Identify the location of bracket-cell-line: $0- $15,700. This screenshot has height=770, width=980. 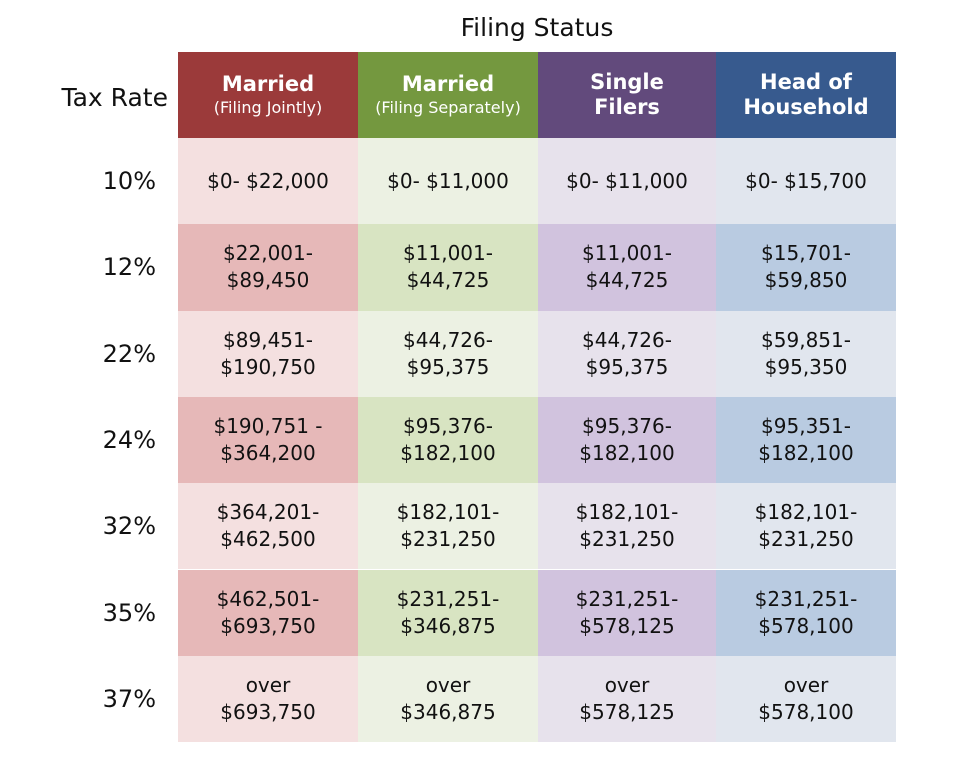
(806, 180).